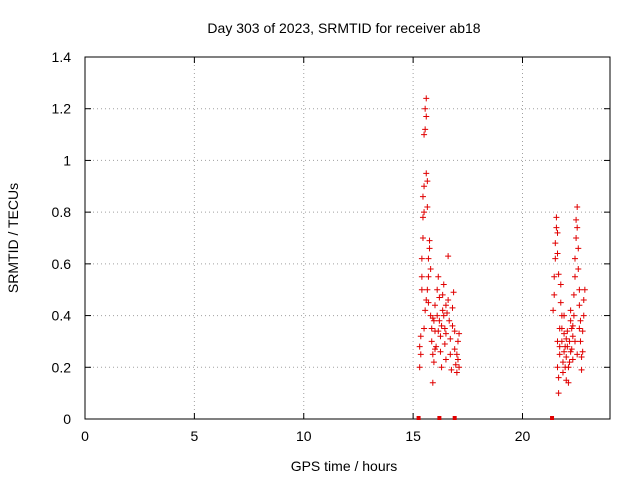 The height and width of the screenshot is (480, 640). What do you see at coordinates (485, 418) in the screenshot?
I see `baseline-markers` at bounding box center [485, 418].